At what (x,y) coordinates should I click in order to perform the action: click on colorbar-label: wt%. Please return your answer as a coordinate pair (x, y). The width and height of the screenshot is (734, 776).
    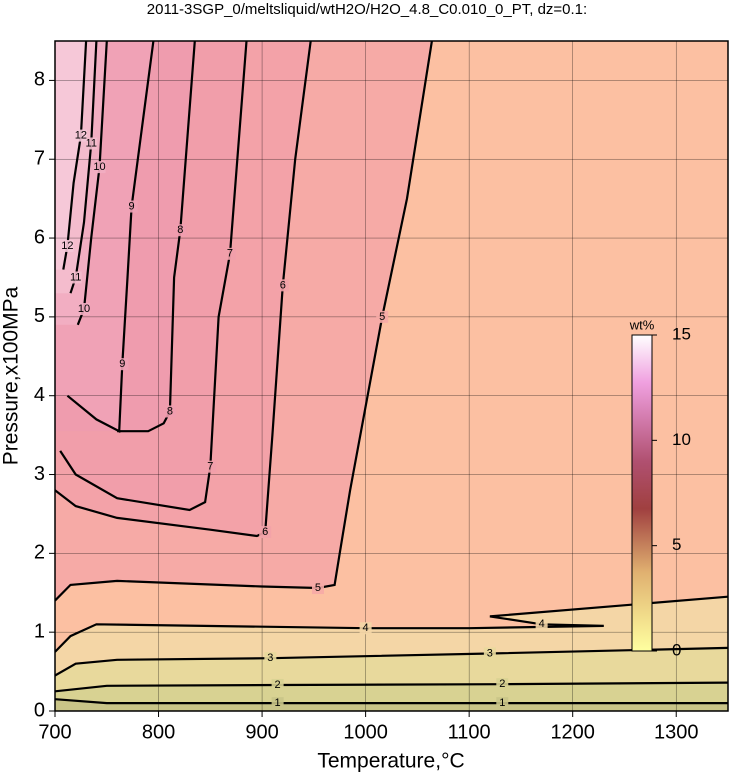
    Looking at the image, I should click on (642, 324).